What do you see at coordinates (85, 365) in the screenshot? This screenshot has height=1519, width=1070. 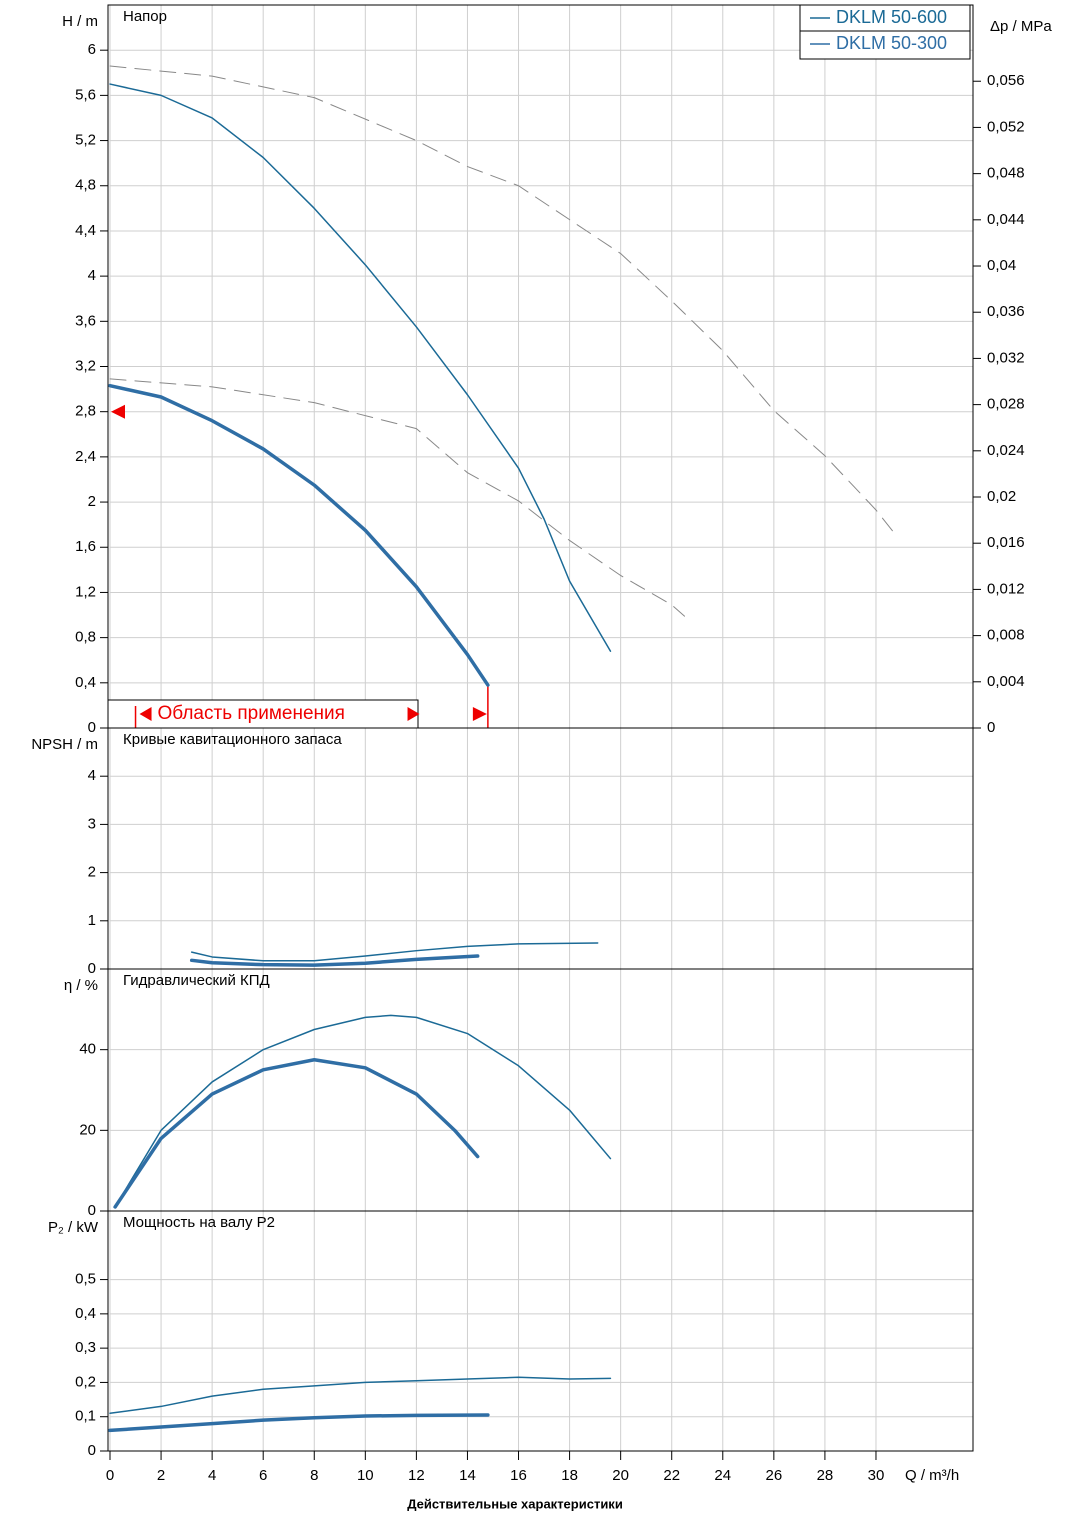 I see `y-tick-label: 3,2` at bounding box center [85, 365].